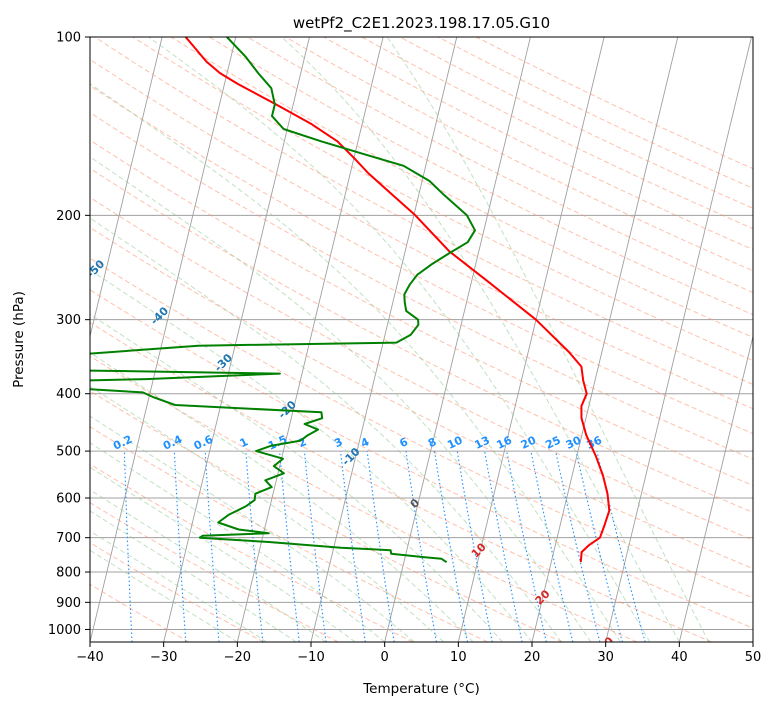  Describe the element at coordinates (458, 657) in the screenshot. I see `x-tick-label: 10` at that location.